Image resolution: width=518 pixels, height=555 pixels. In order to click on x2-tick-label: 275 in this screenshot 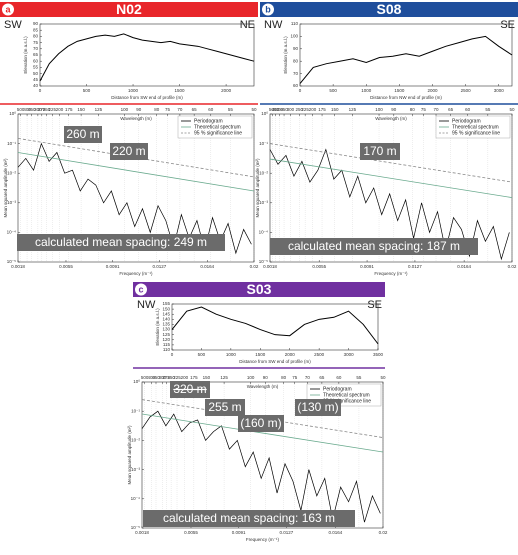, I will do `click(42, 109)`.